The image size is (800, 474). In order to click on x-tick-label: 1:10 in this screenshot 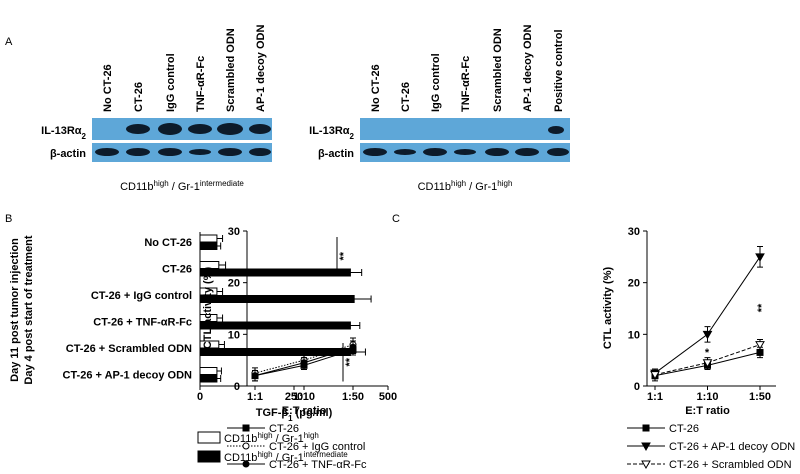, I will do `click(304, 397)`.